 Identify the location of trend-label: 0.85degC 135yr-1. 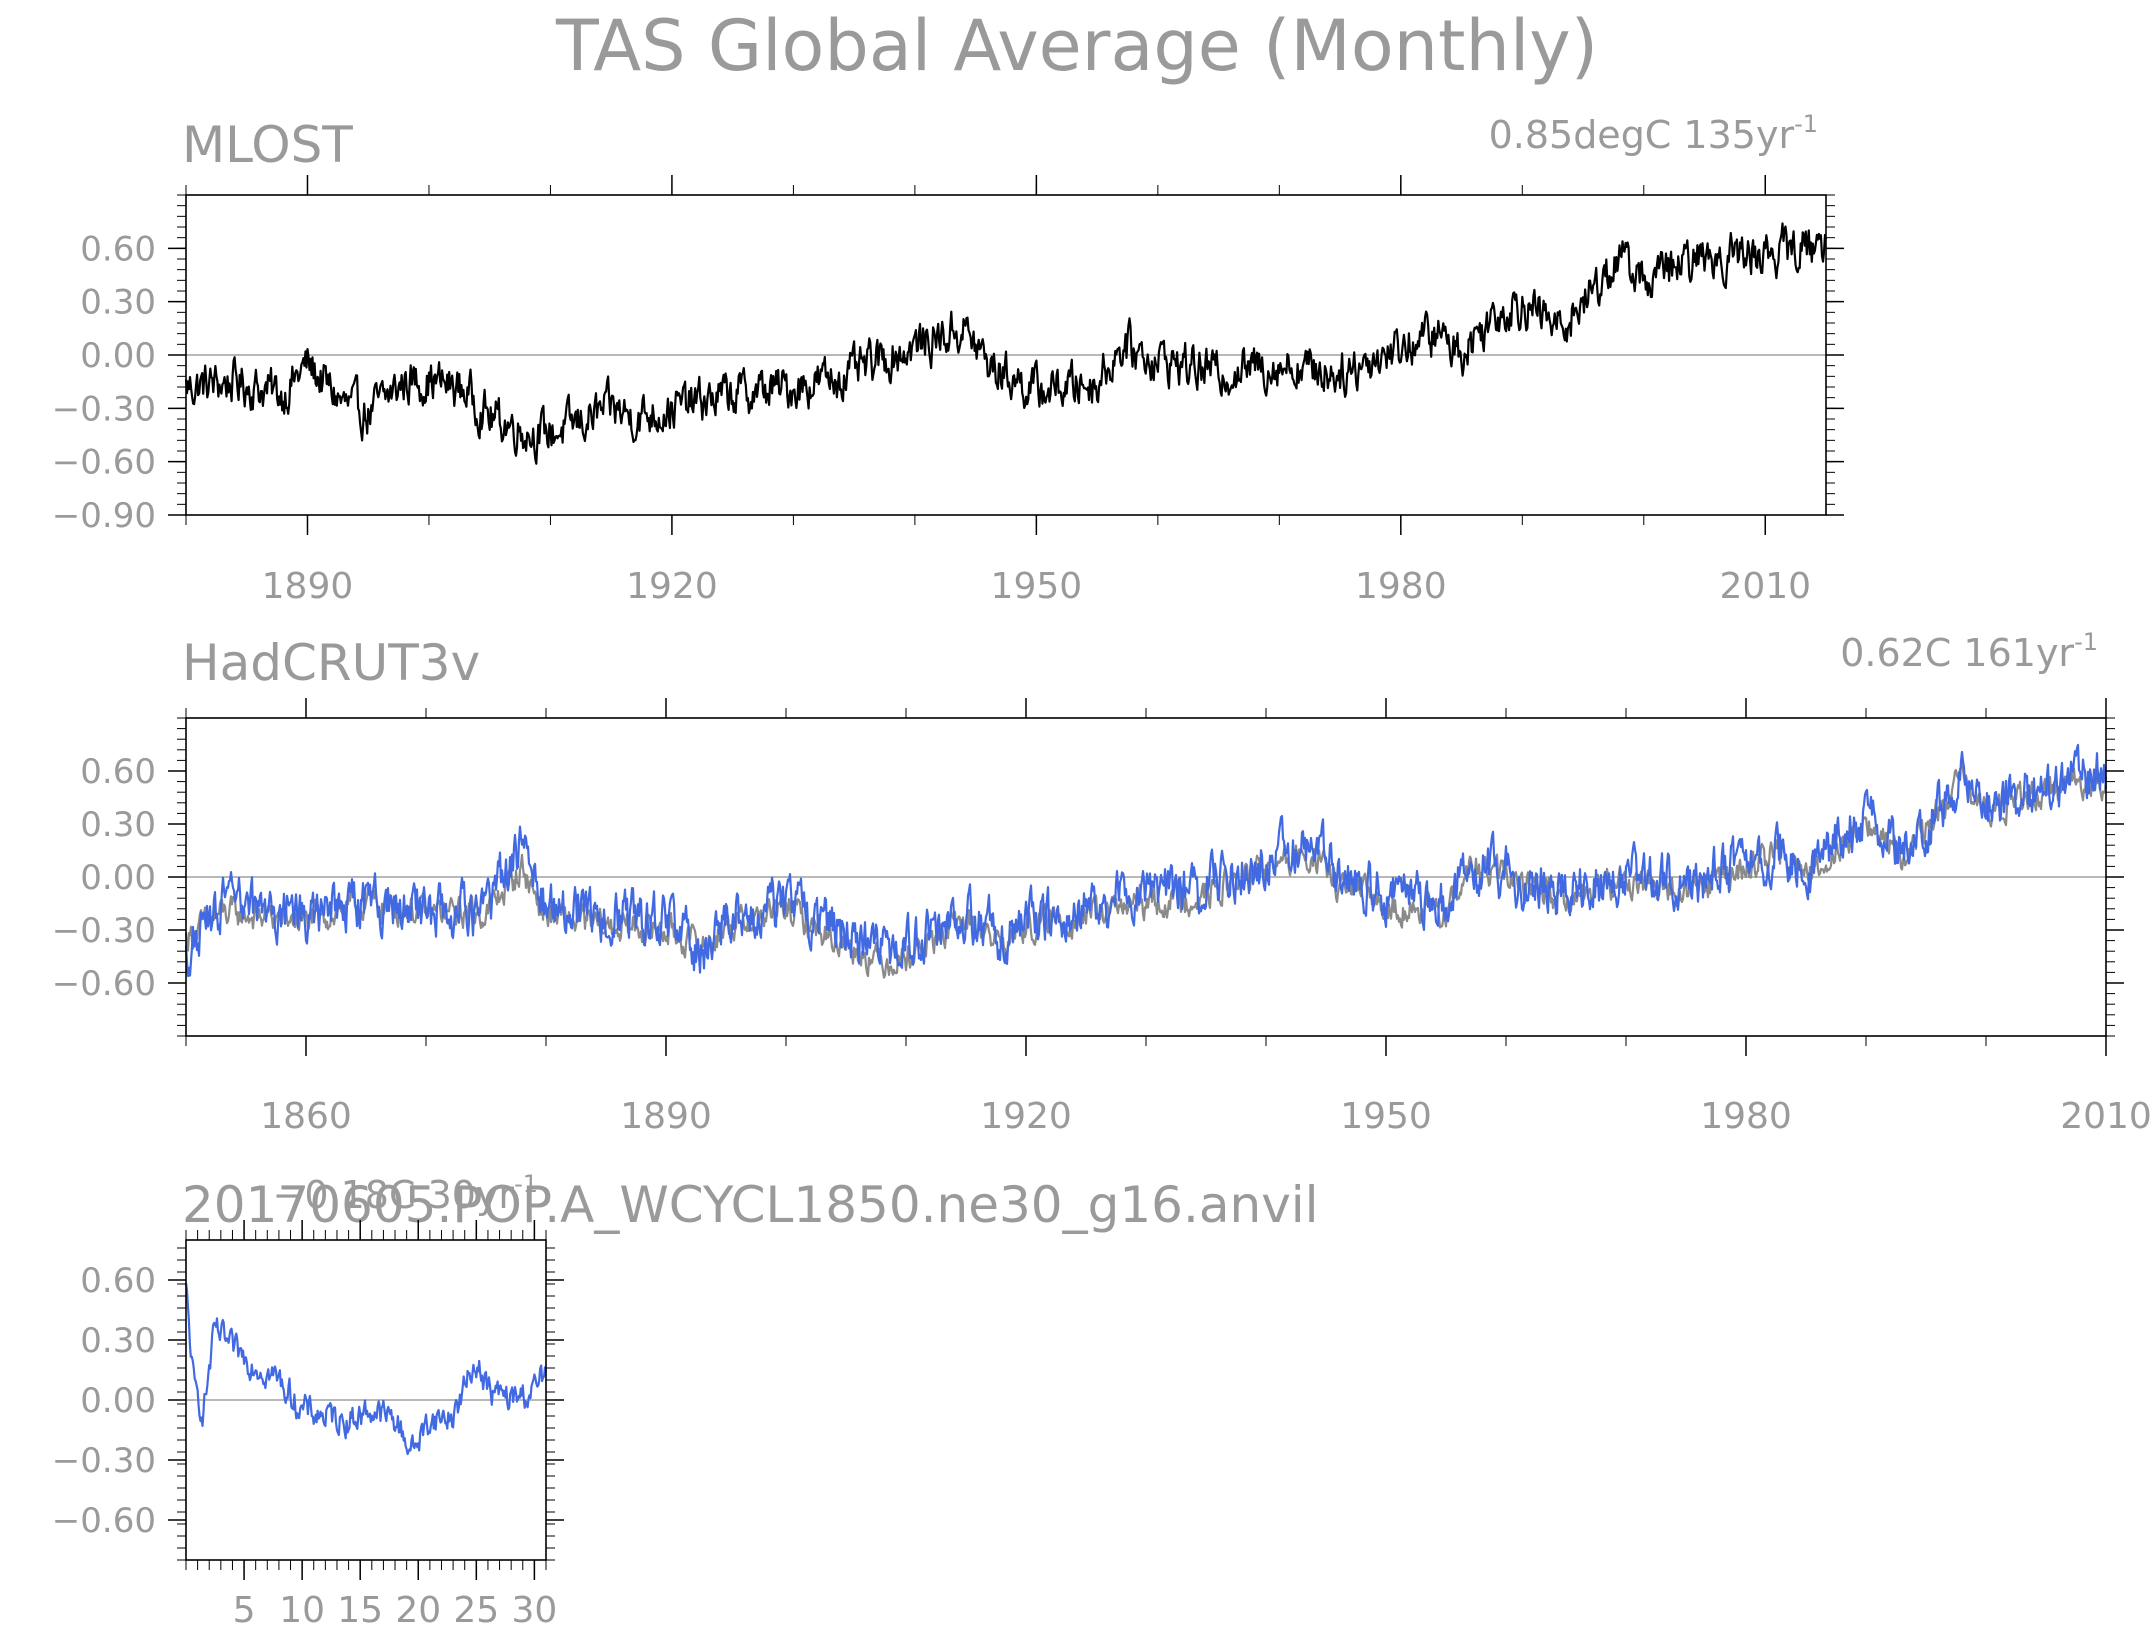
(1653, 133).